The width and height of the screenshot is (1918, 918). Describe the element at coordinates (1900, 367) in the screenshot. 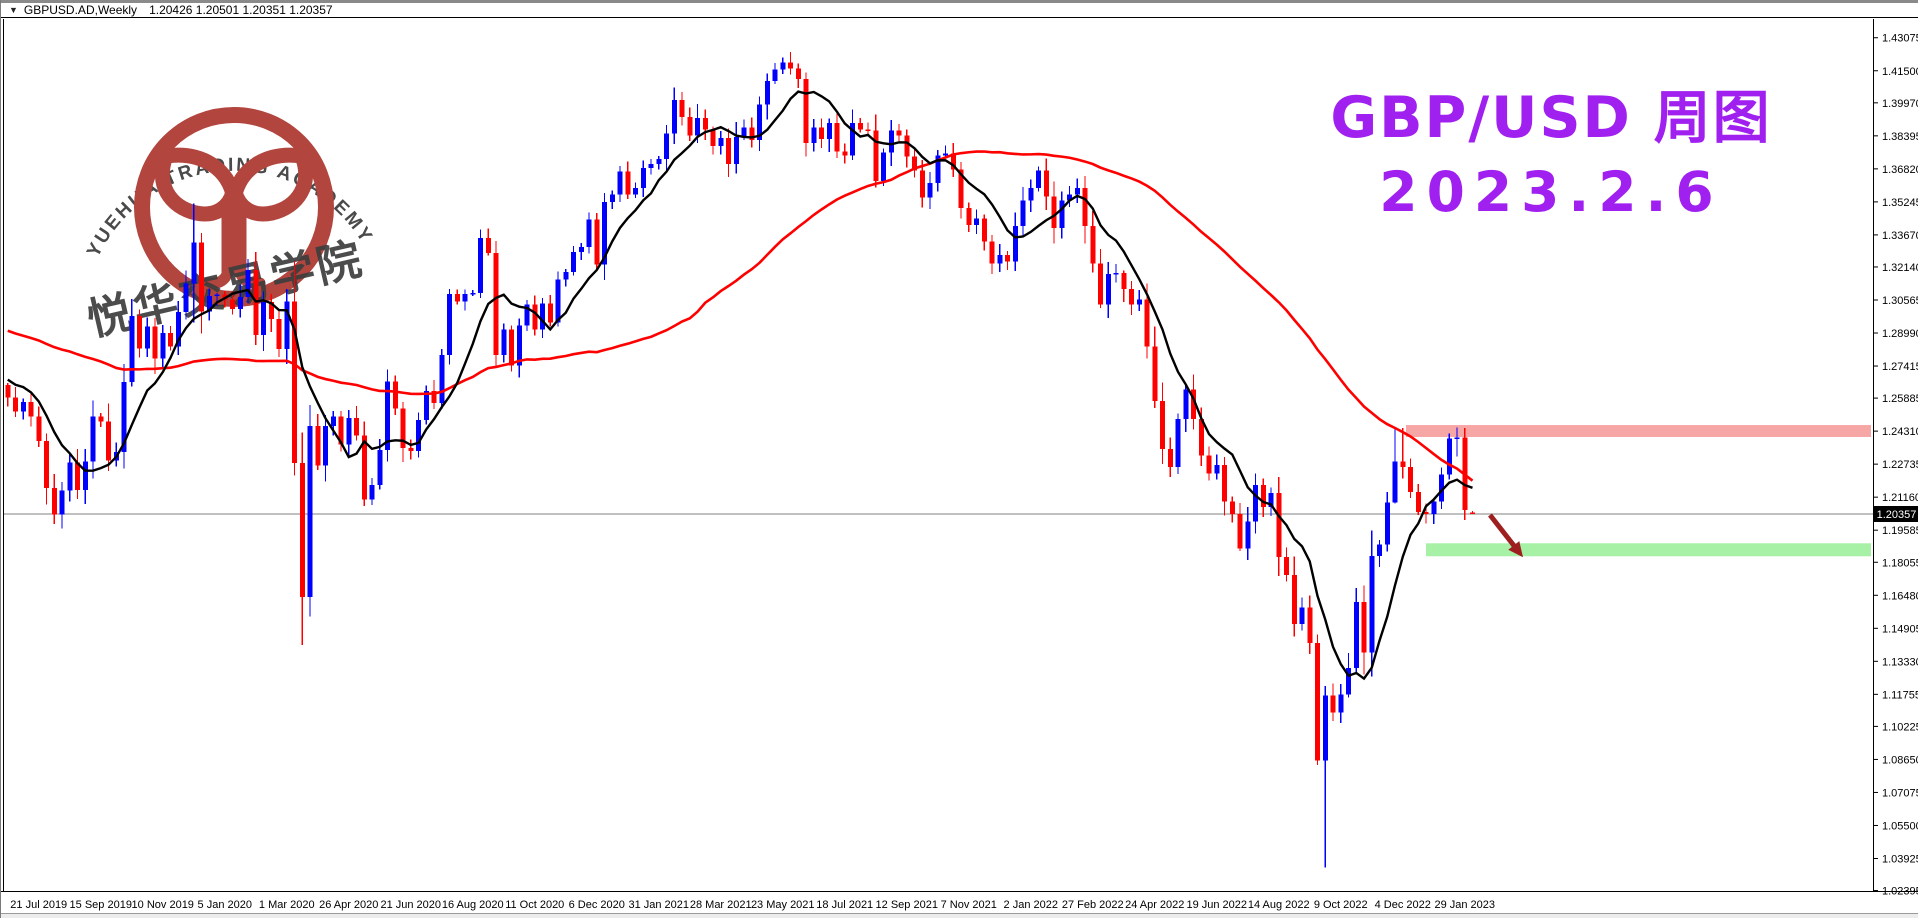

I see `price-tick-label: 1.27415` at that location.